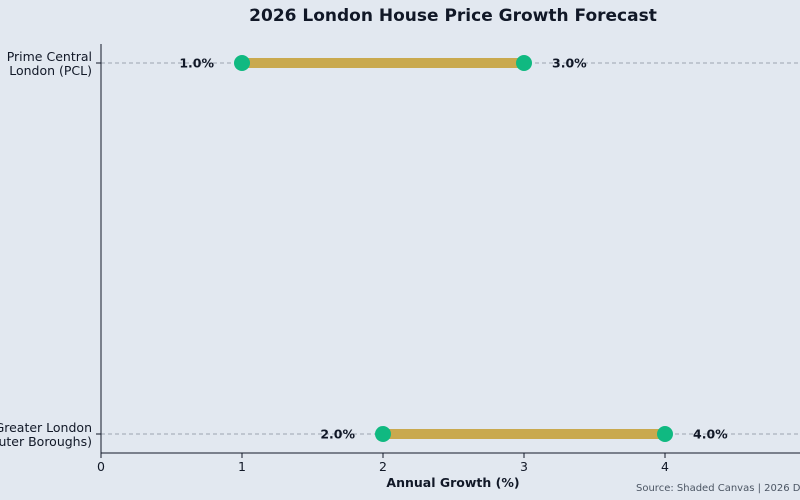 Image resolution: width=800 pixels, height=500 pixels. Describe the element at coordinates (49, 56) in the screenshot. I see `category-label-line: Prime Central` at that location.